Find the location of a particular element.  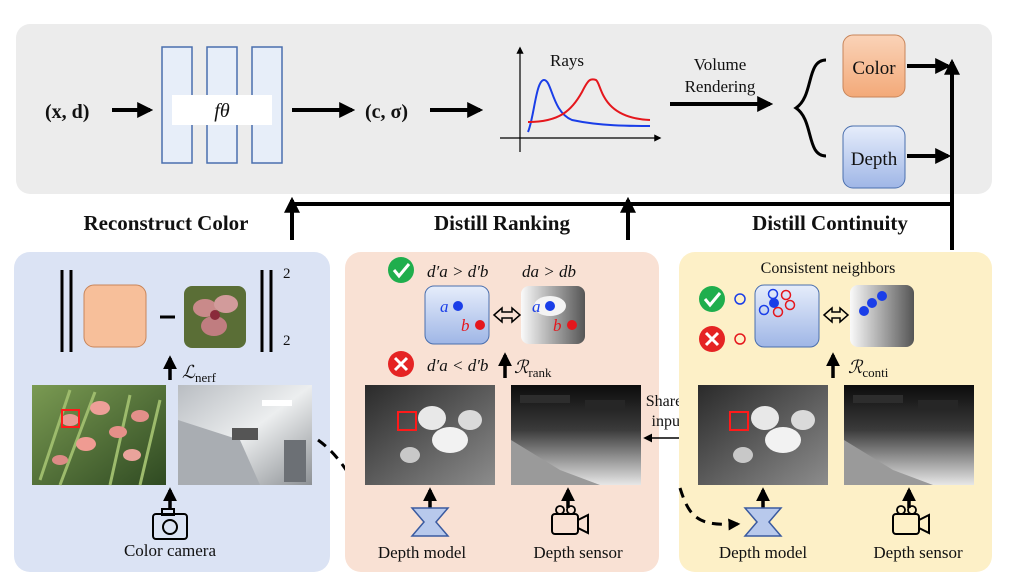

ray-curve-blue is located at coordinates (589, 105).